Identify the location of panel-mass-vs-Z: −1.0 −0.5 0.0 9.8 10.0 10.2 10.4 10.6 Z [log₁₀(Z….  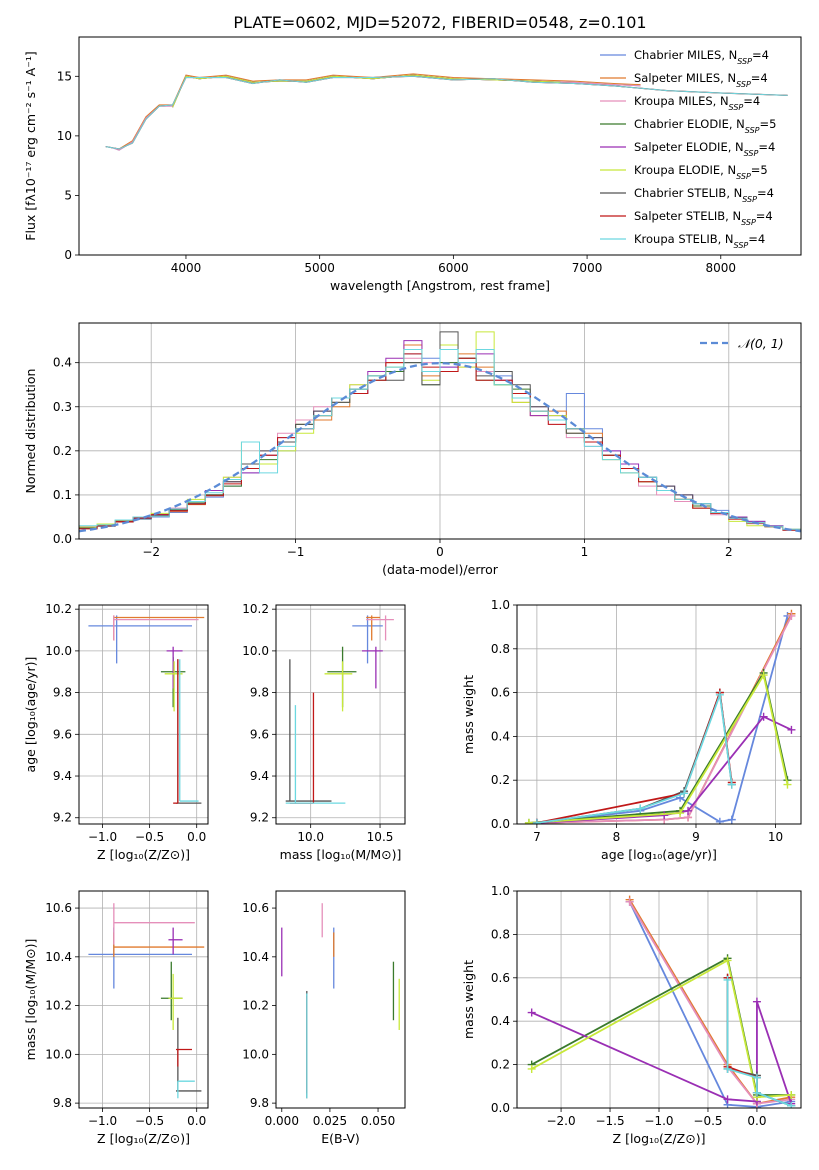
(116, 1018).